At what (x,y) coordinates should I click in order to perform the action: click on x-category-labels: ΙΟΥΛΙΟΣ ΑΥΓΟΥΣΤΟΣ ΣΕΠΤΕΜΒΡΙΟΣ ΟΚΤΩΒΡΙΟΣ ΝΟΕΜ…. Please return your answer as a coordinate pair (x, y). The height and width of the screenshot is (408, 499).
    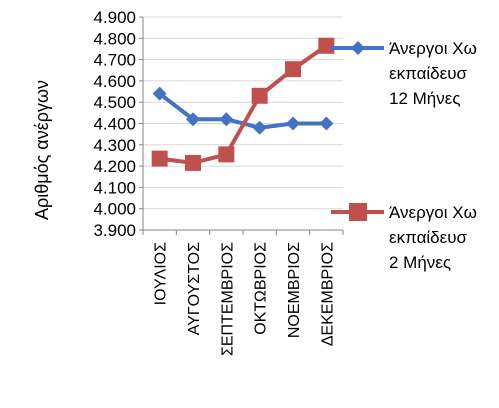
    Looking at the image, I should click on (245, 299).